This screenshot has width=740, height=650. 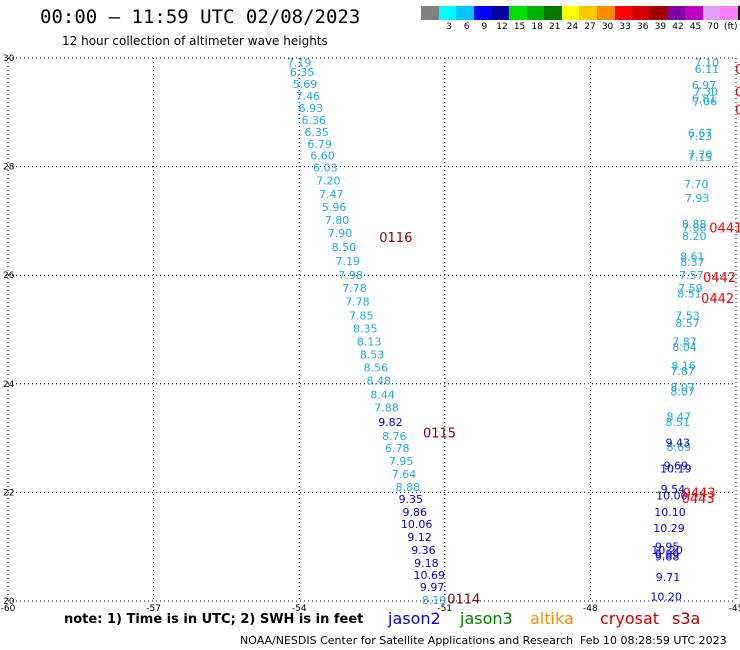 I want to click on y-tick-label: 30, so click(x=9, y=59).